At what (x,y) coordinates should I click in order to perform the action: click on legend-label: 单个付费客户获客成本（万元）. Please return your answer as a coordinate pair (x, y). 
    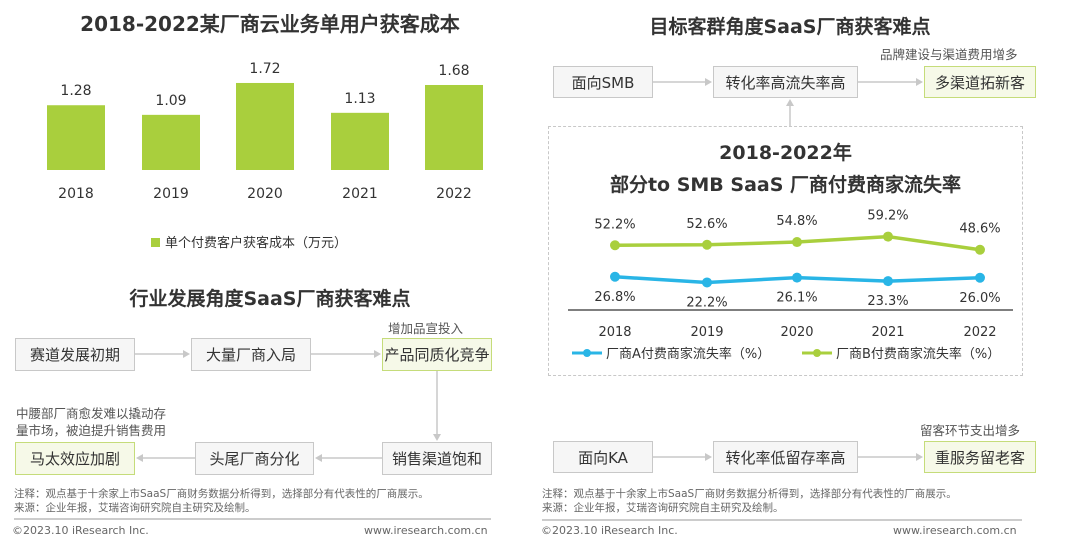
    Looking at the image, I should click on (256, 243).